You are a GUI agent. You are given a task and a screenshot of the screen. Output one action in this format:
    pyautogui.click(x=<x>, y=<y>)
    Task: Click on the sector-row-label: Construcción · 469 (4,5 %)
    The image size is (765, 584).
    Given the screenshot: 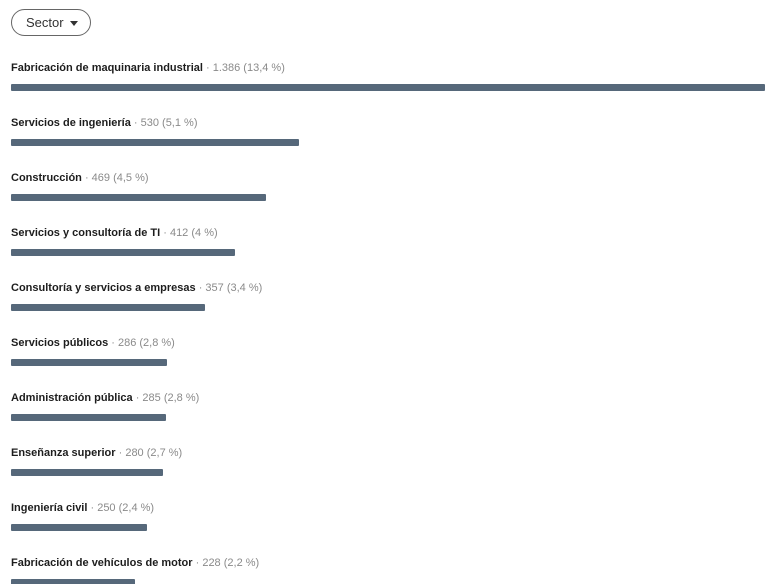 What is the action you would take?
    pyautogui.click(x=388, y=178)
    